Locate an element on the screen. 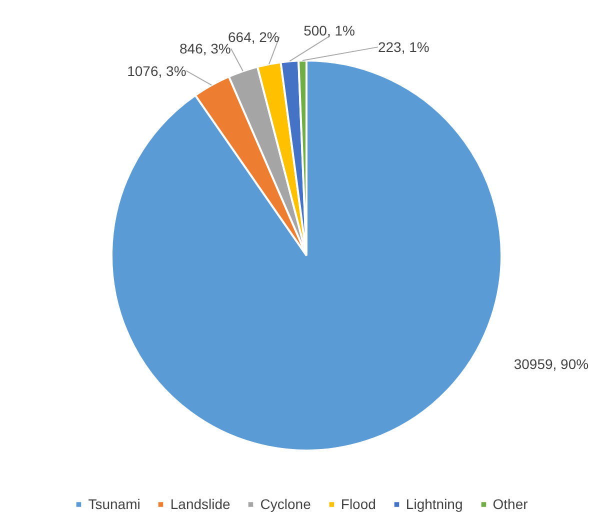  data-label: 500, 1% is located at coordinates (329, 30).